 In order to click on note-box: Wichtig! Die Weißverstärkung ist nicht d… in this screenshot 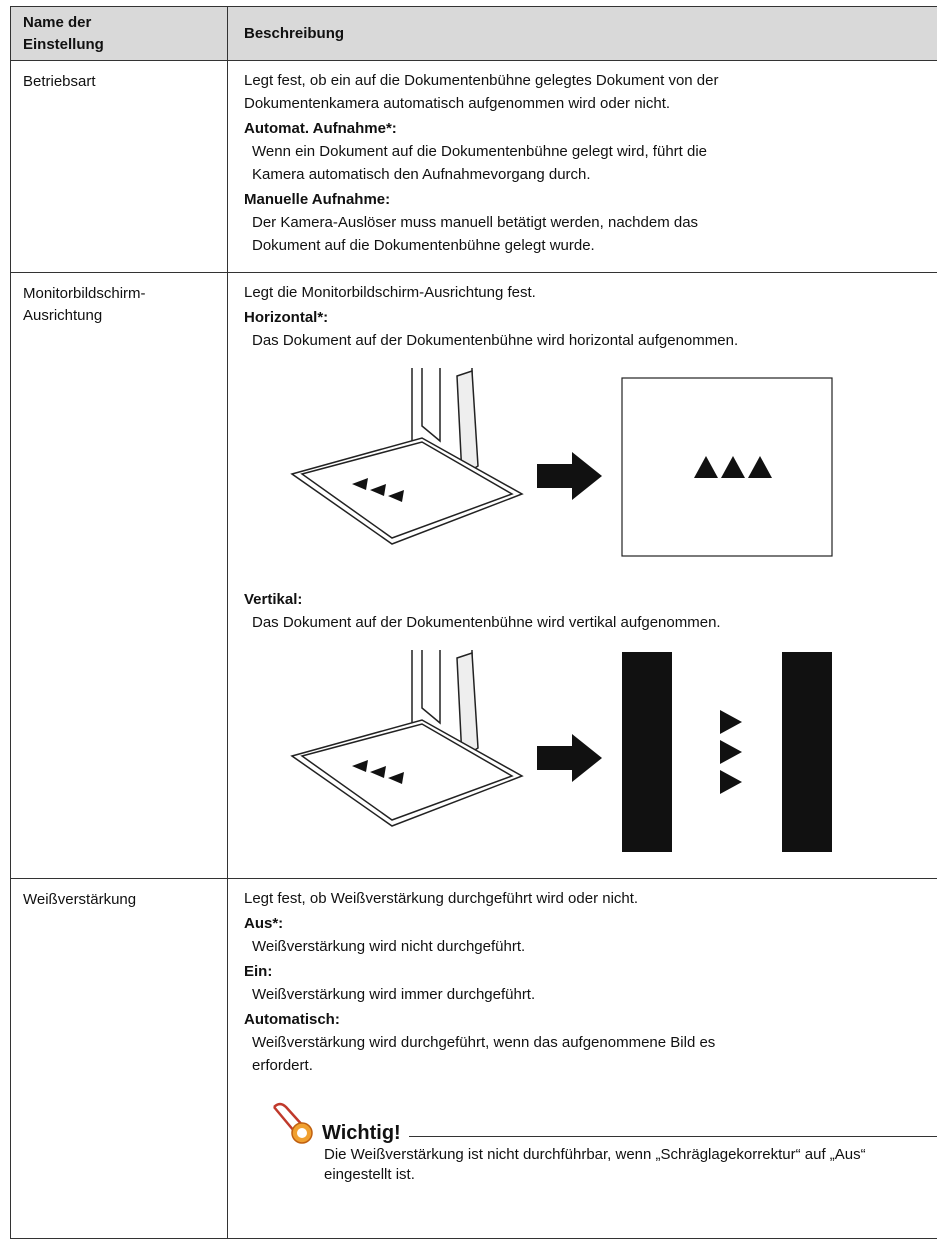, I will do `click(603, 1143)`.